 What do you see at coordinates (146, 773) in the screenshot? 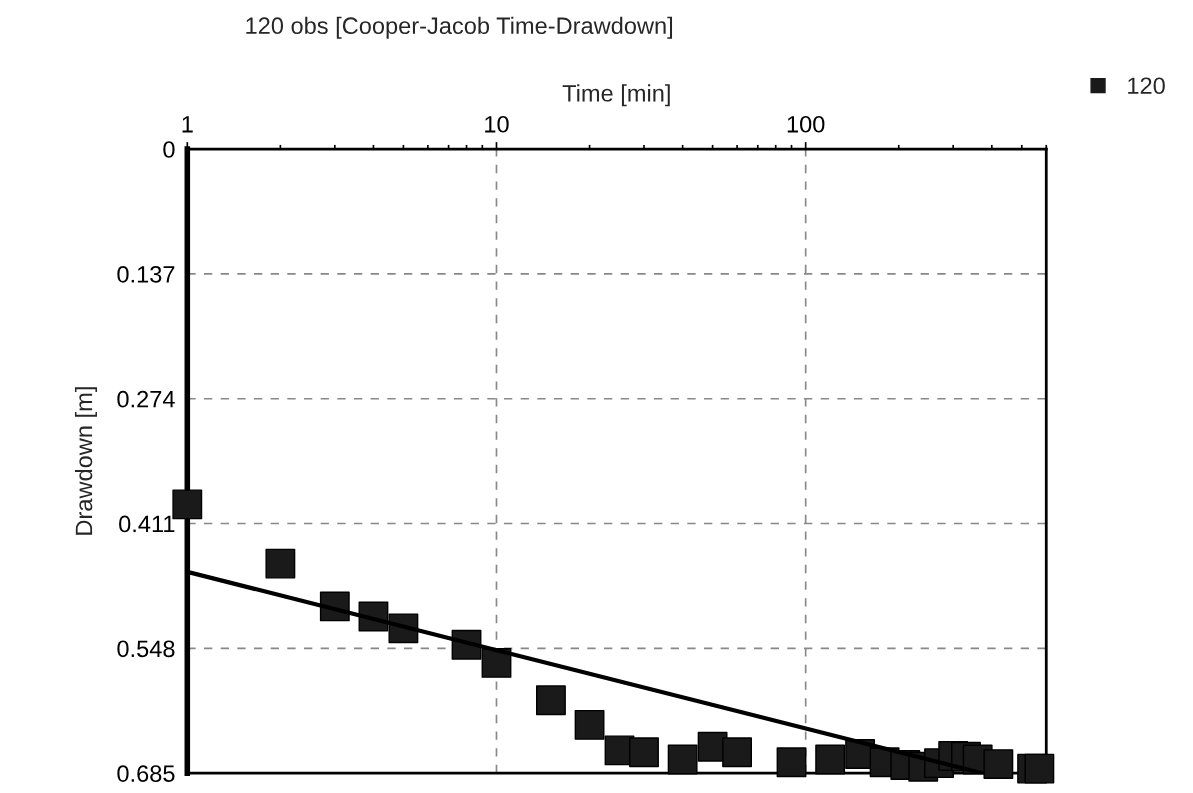
I see `y-tick-label: 0.685` at bounding box center [146, 773].